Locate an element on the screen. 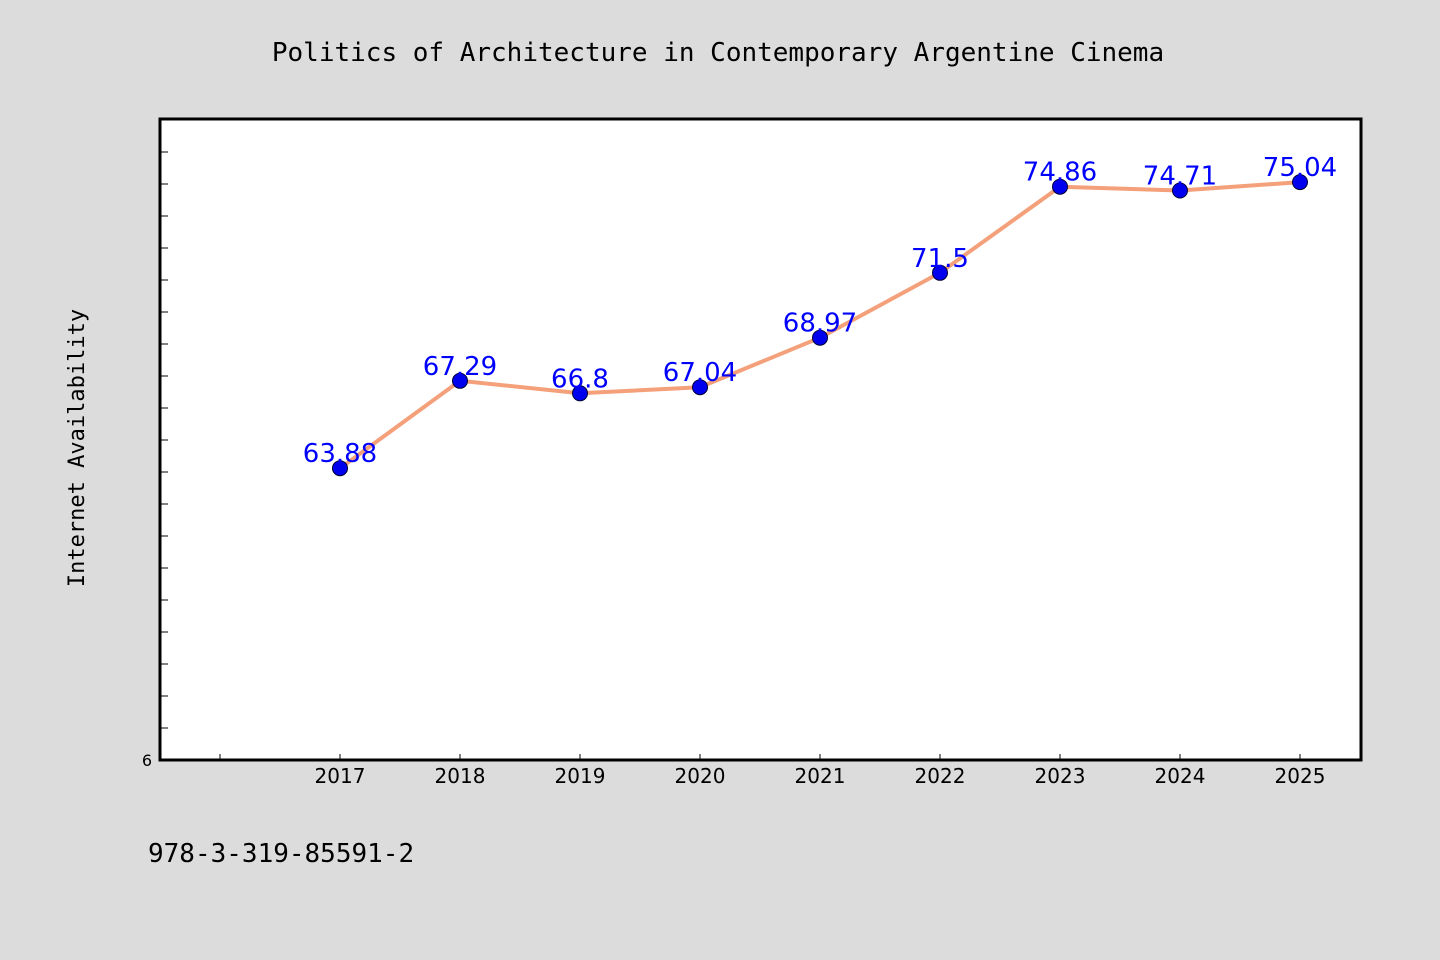 The image size is (1440, 960). data-label: 71.5 is located at coordinates (940, 259).